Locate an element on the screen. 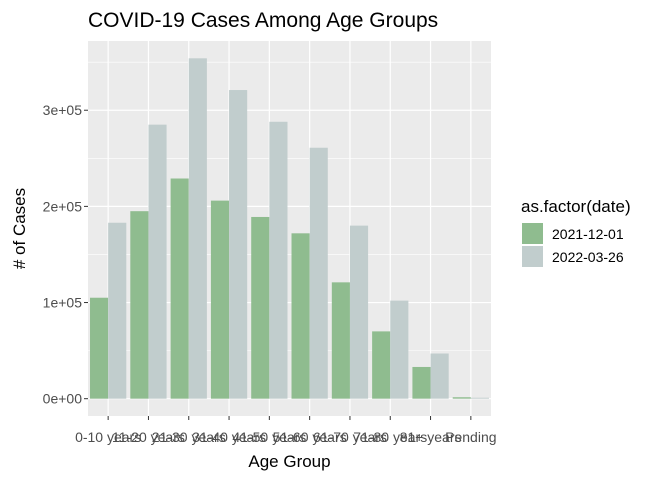  x-tick-label: 61-70 years is located at coordinates (350, 437).